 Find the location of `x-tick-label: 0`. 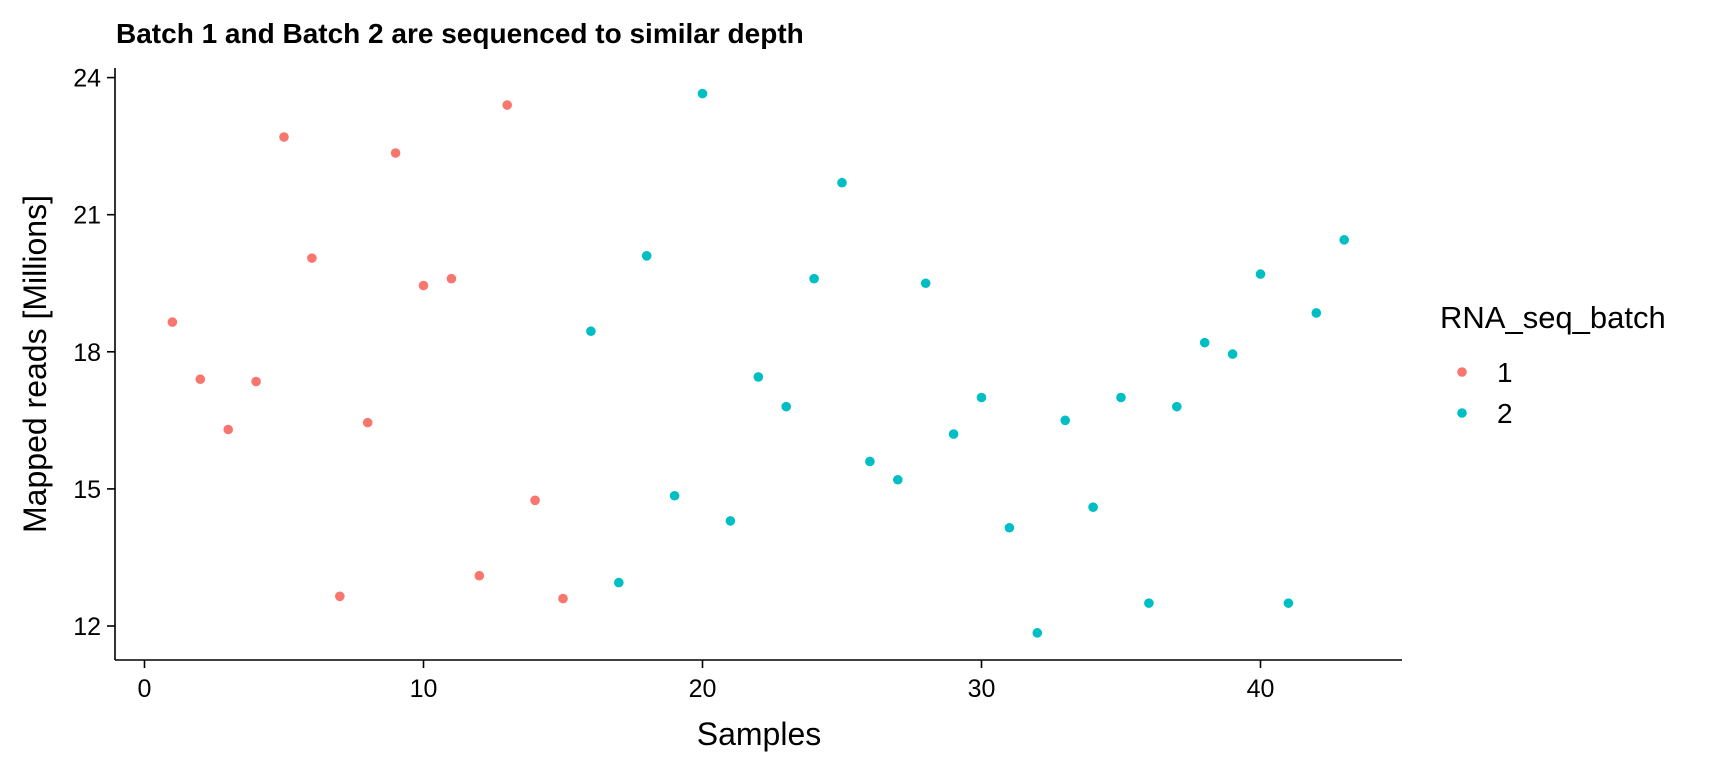

x-tick-label: 0 is located at coordinates (145, 689).